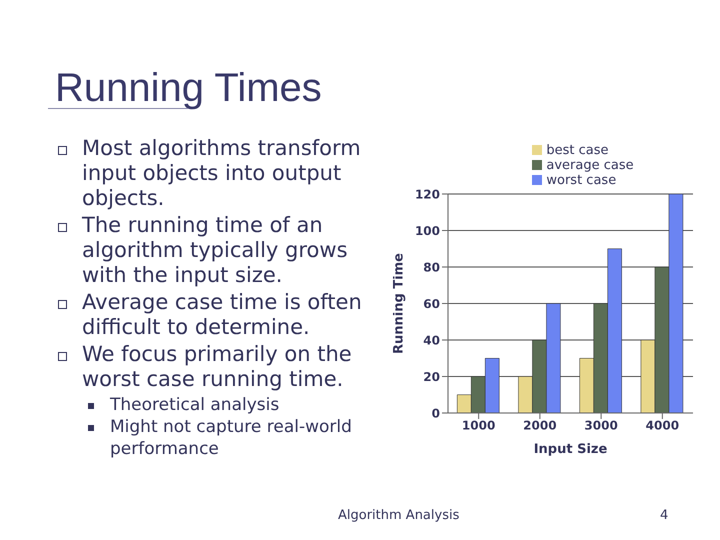 This screenshot has height=540, width=720. I want to click on text: Average case time is often difficult to determine., so click(222, 315).